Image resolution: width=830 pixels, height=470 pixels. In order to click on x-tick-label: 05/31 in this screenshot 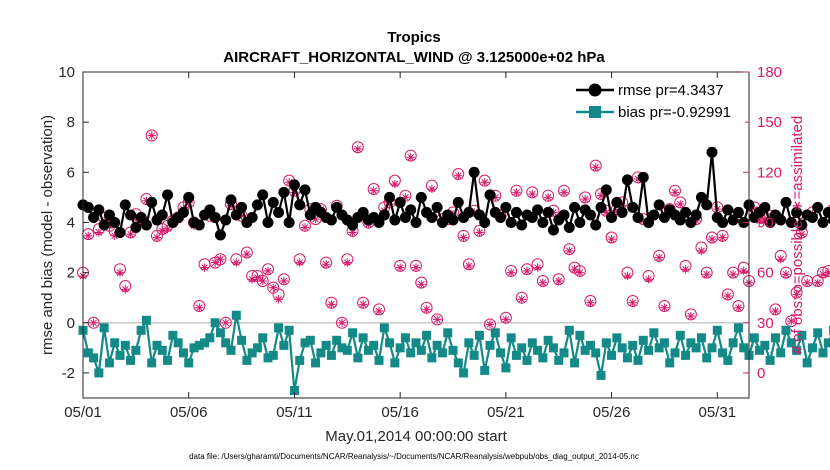, I will do `click(718, 412)`.